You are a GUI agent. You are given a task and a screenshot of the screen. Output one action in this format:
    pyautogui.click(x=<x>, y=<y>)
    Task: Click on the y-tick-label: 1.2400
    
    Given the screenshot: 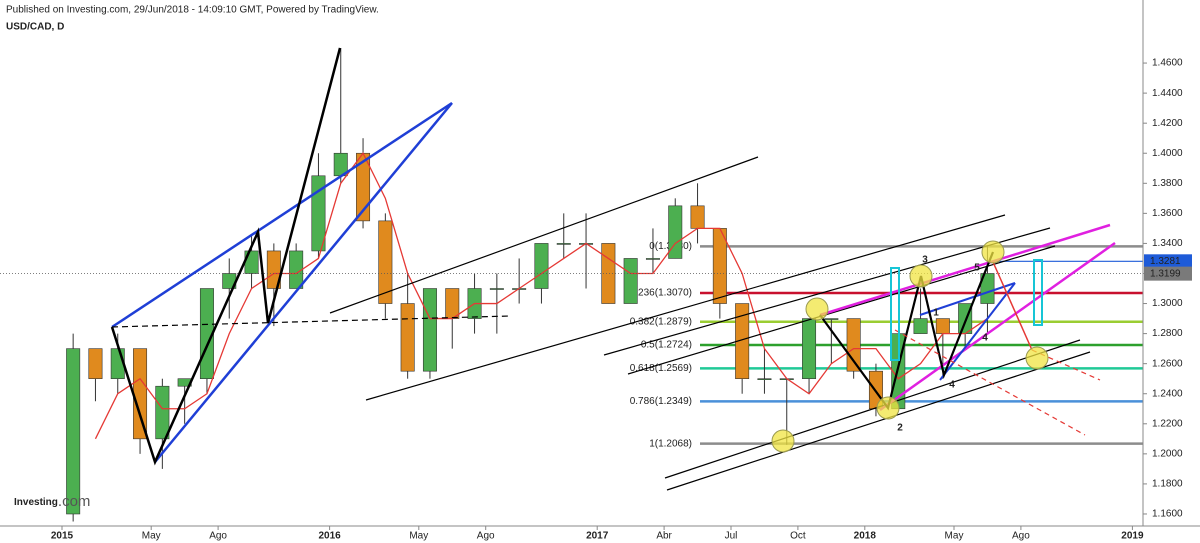 What is the action you would take?
    pyautogui.click(x=1167, y=393)
    